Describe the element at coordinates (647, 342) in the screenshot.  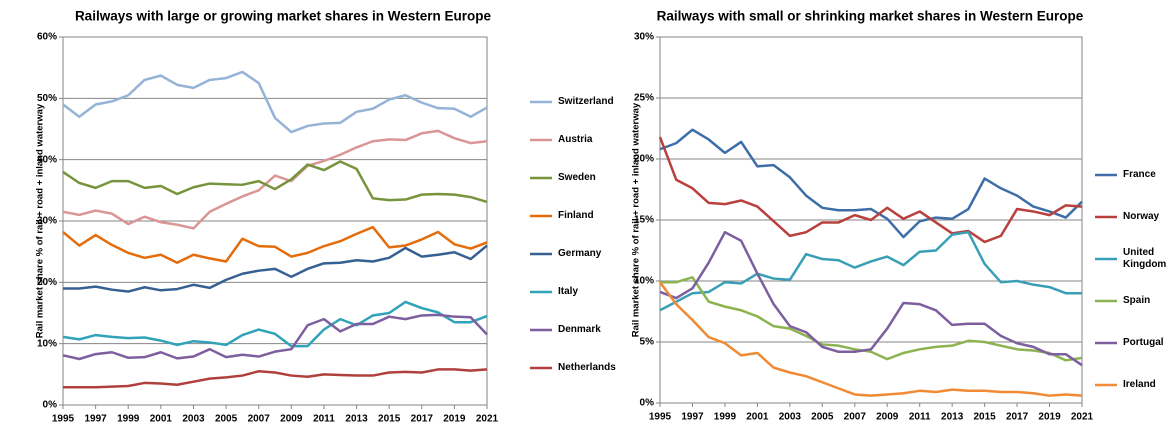
I see `y-tick-label: 5%` at that location.